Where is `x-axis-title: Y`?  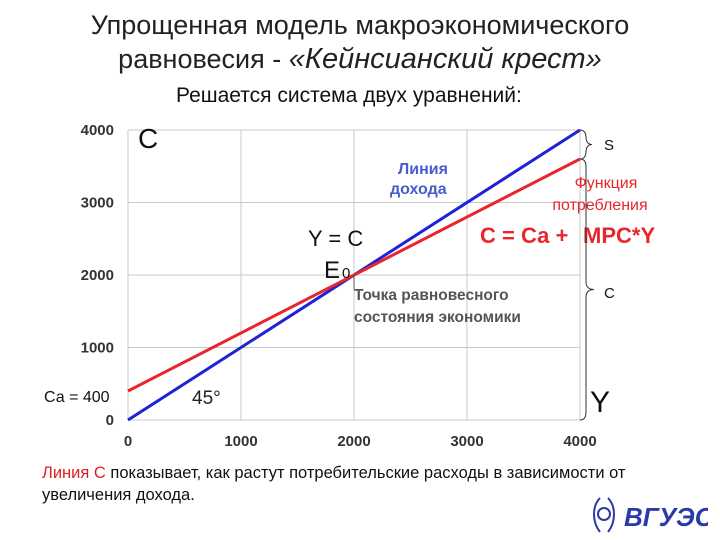
x-axis-title: Y is located at coordinates (600, 402).